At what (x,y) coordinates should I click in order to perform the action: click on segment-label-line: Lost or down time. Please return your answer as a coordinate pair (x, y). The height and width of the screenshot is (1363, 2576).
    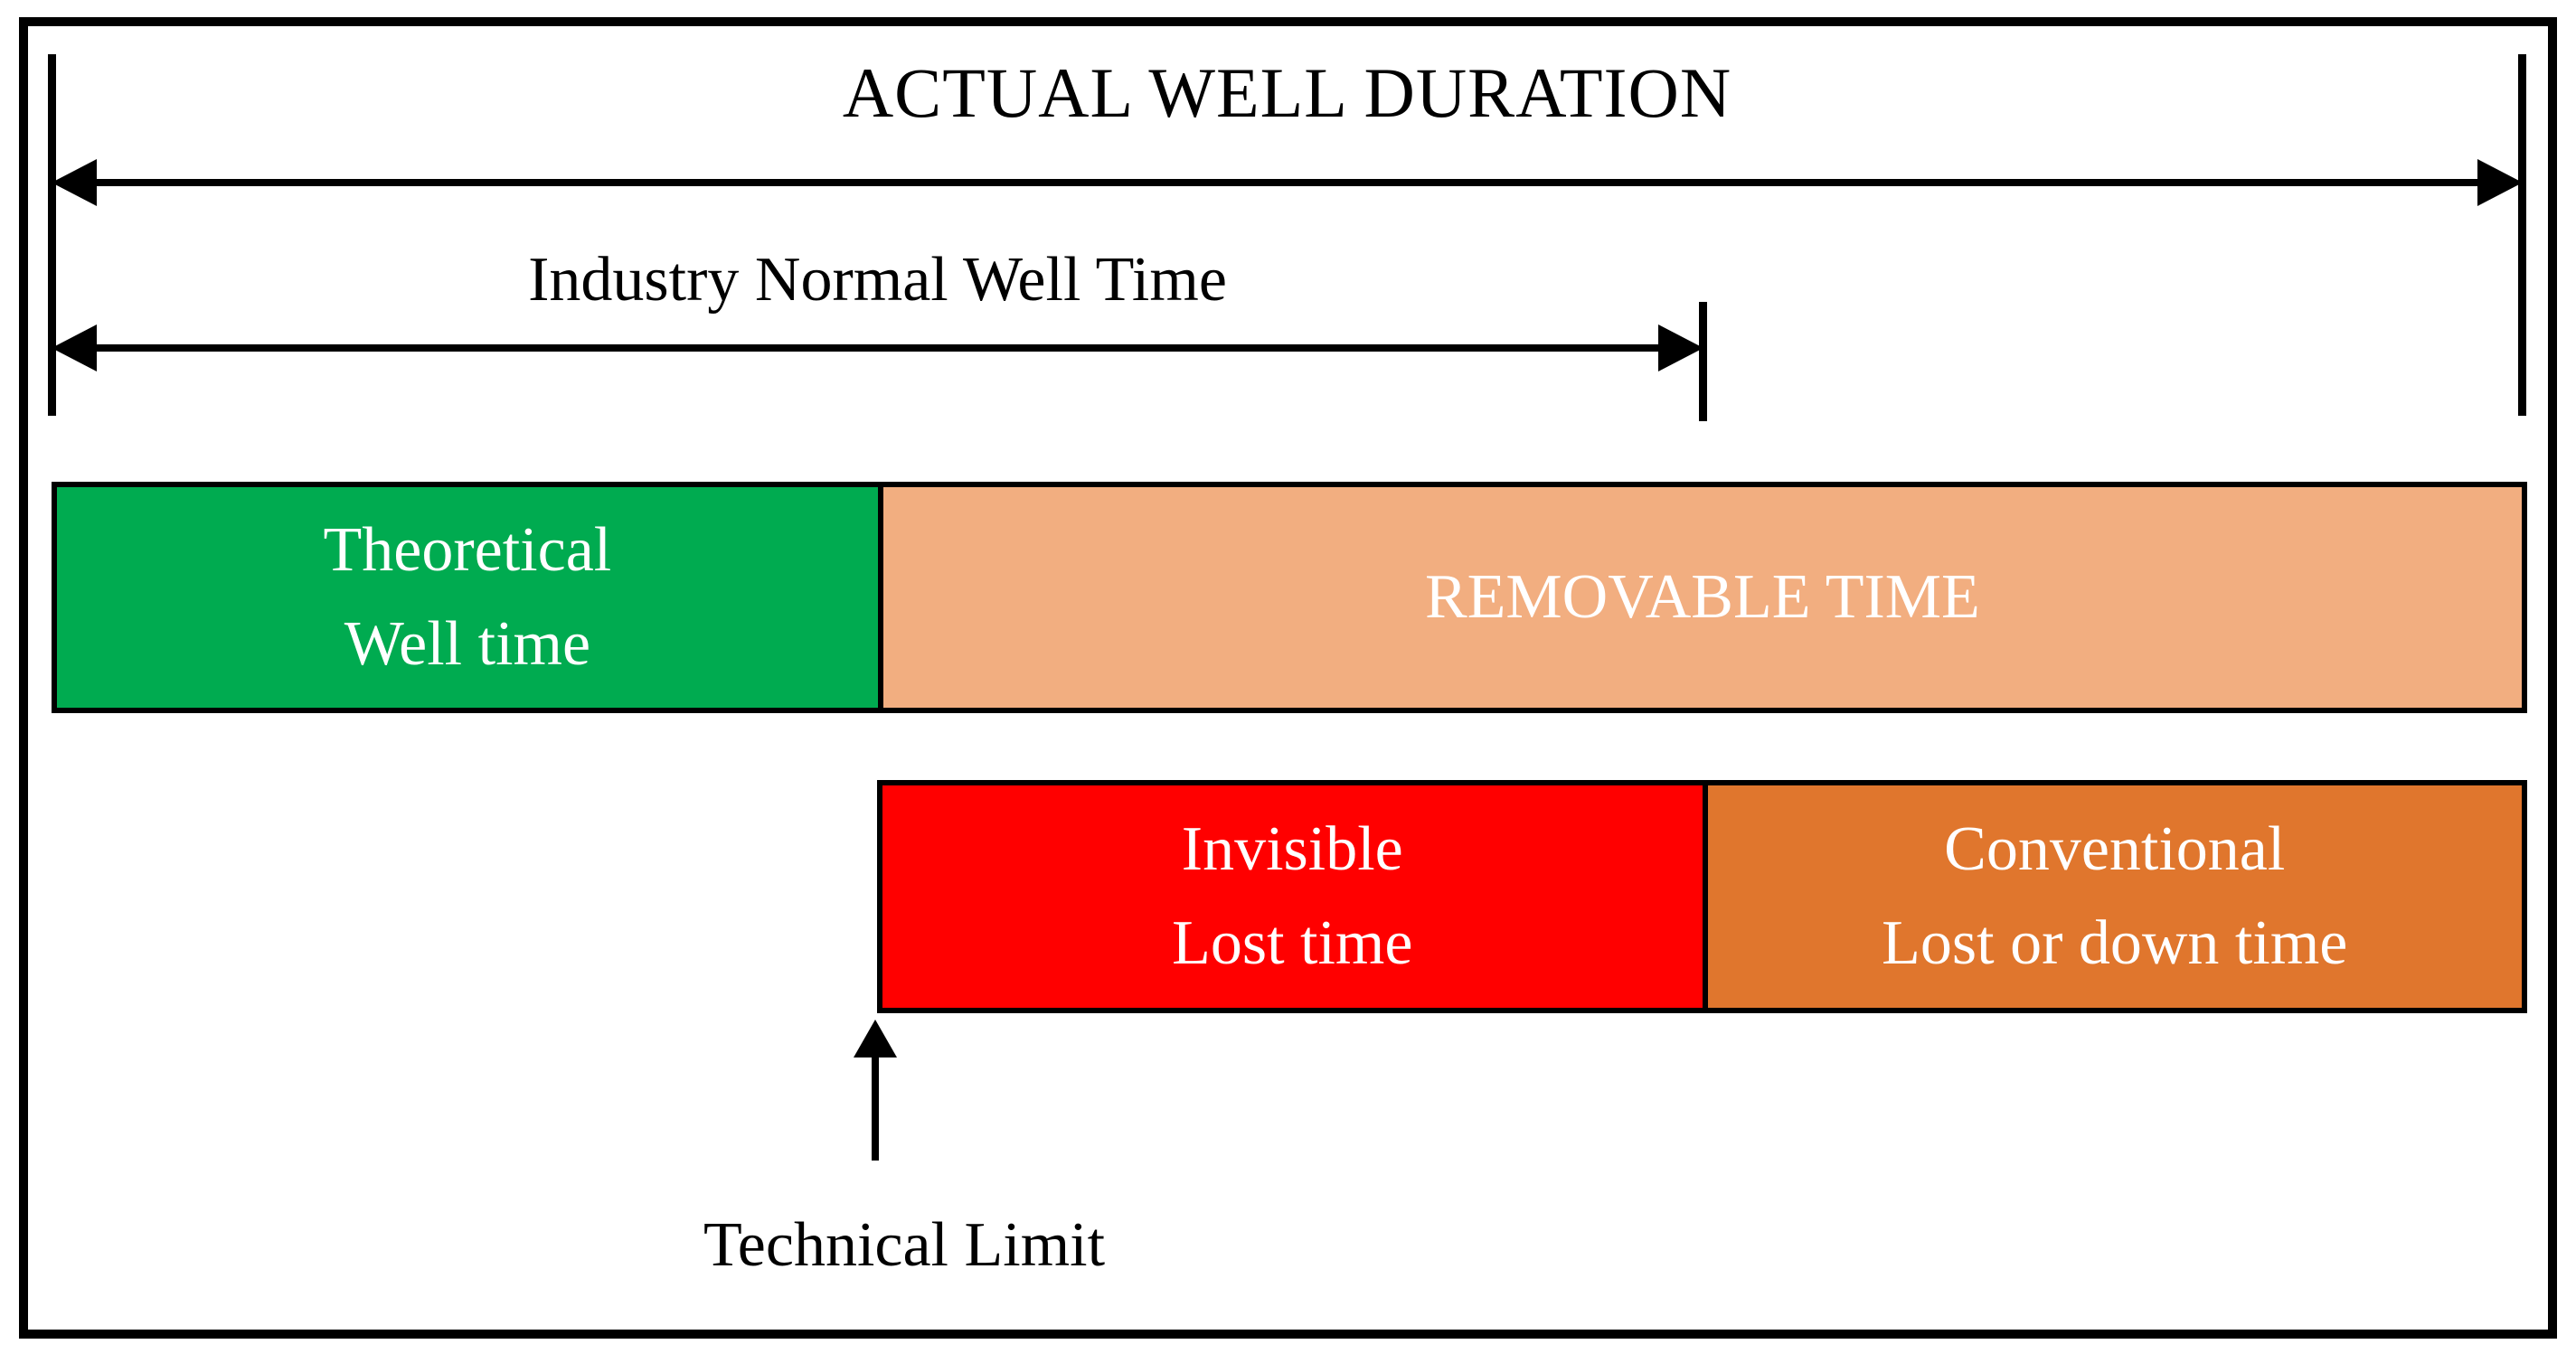
    Looking at the image, I should click on (2115, 943).